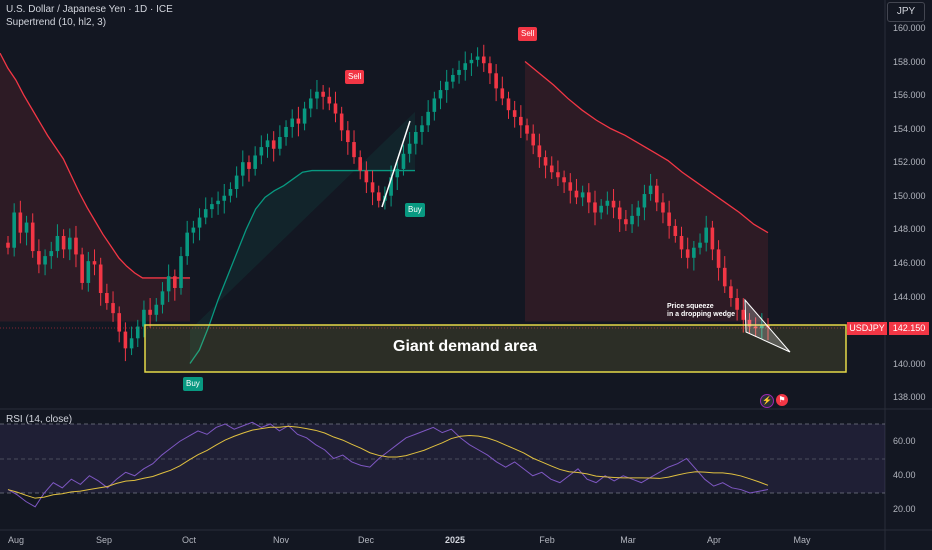  Describe the element at coordinates (528, 34) in the screenshot. I see `sell-signal: Sell` at that location.